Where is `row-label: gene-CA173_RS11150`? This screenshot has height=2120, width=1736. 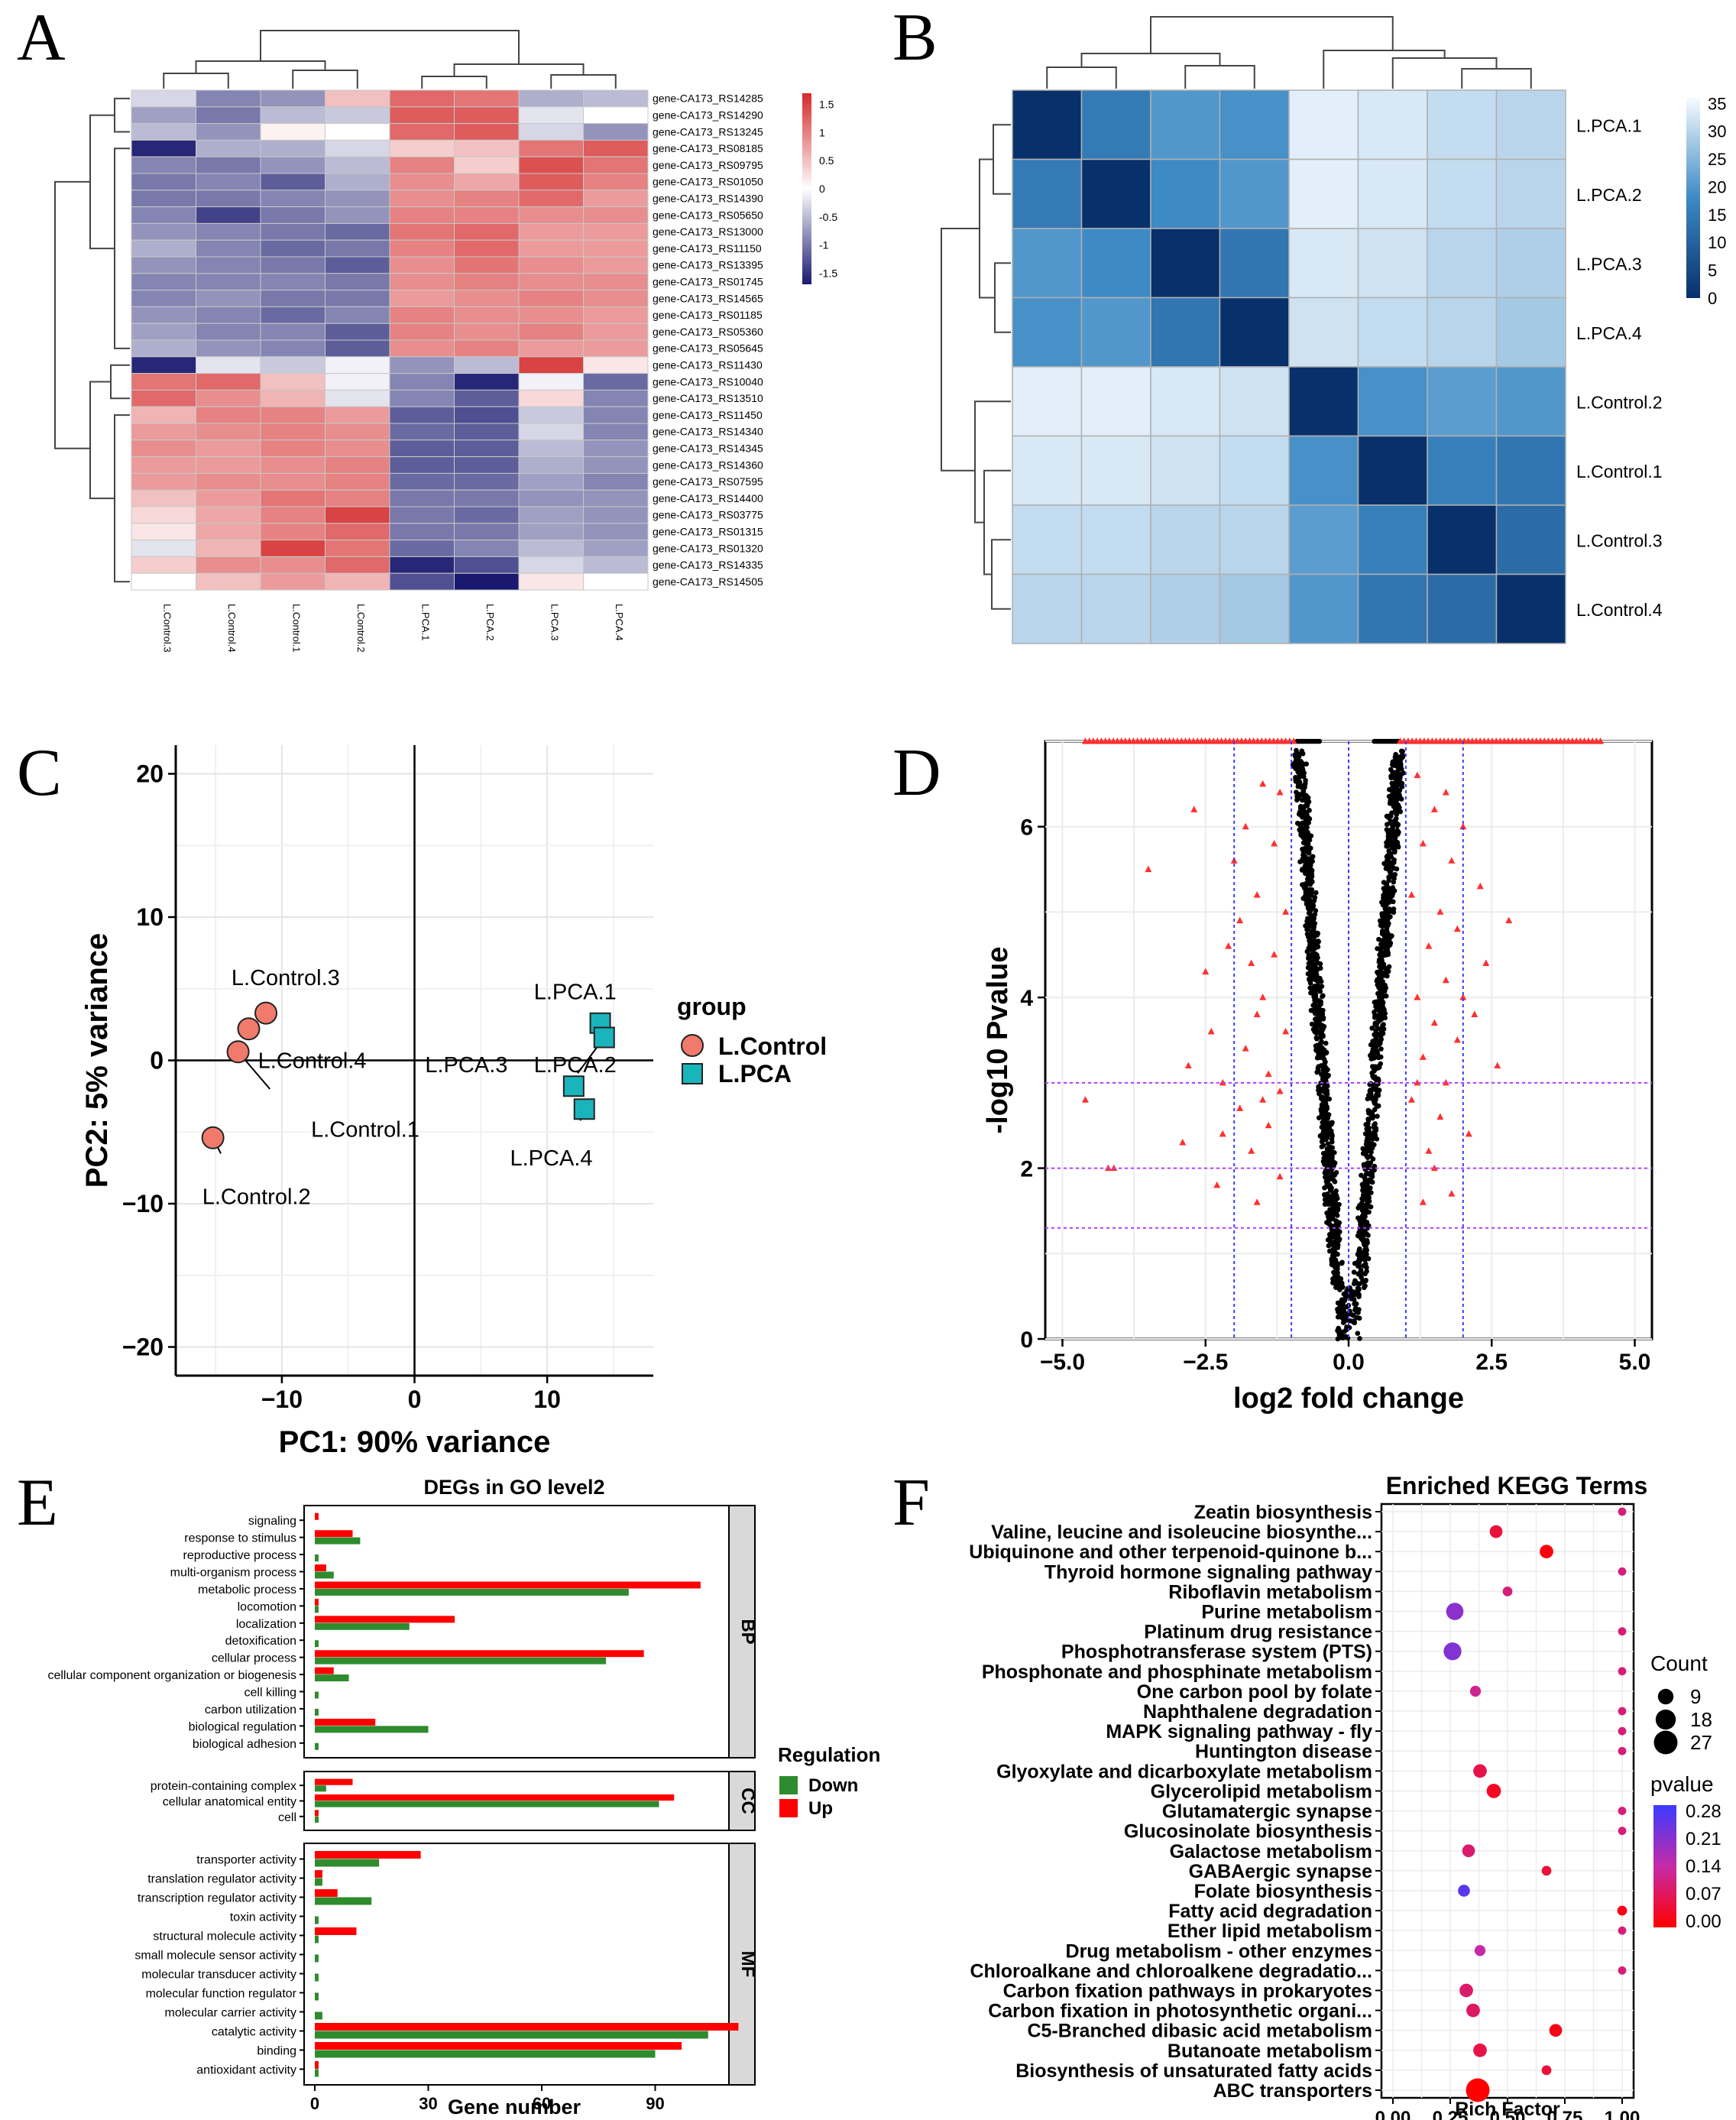 row-label: gene-CA173_RS11150 is located at coordinates (708, 248).